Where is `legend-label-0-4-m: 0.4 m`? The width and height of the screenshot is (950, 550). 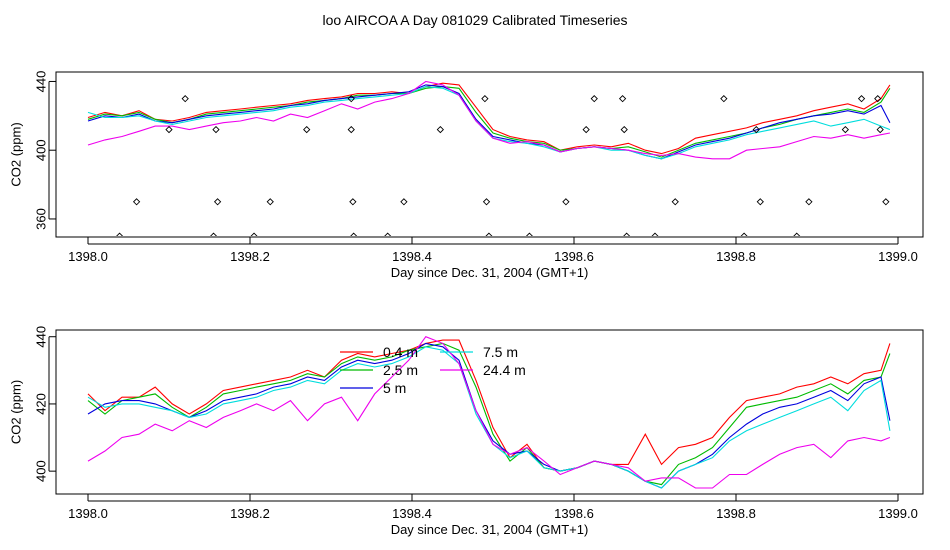
legend-label-0-4-m: 0.4 m is located at coordinates (400, 352).